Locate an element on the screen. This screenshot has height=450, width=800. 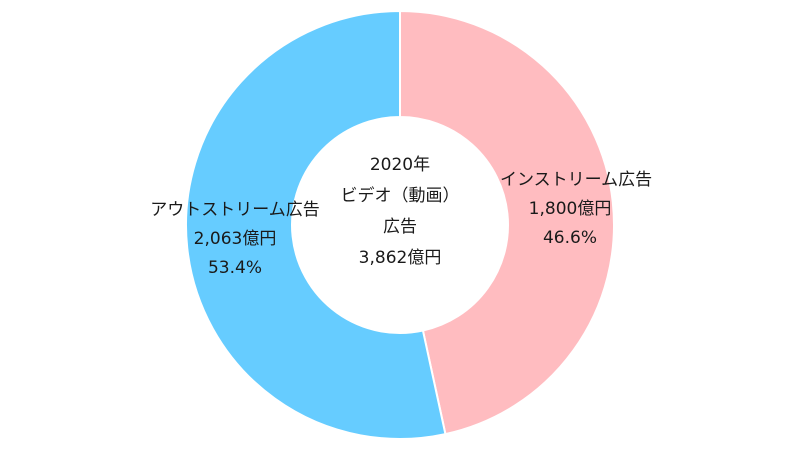
center-label: 2020年 ビデオ（動画） 広告 3,862億円 is located at coordinates (400, 212).